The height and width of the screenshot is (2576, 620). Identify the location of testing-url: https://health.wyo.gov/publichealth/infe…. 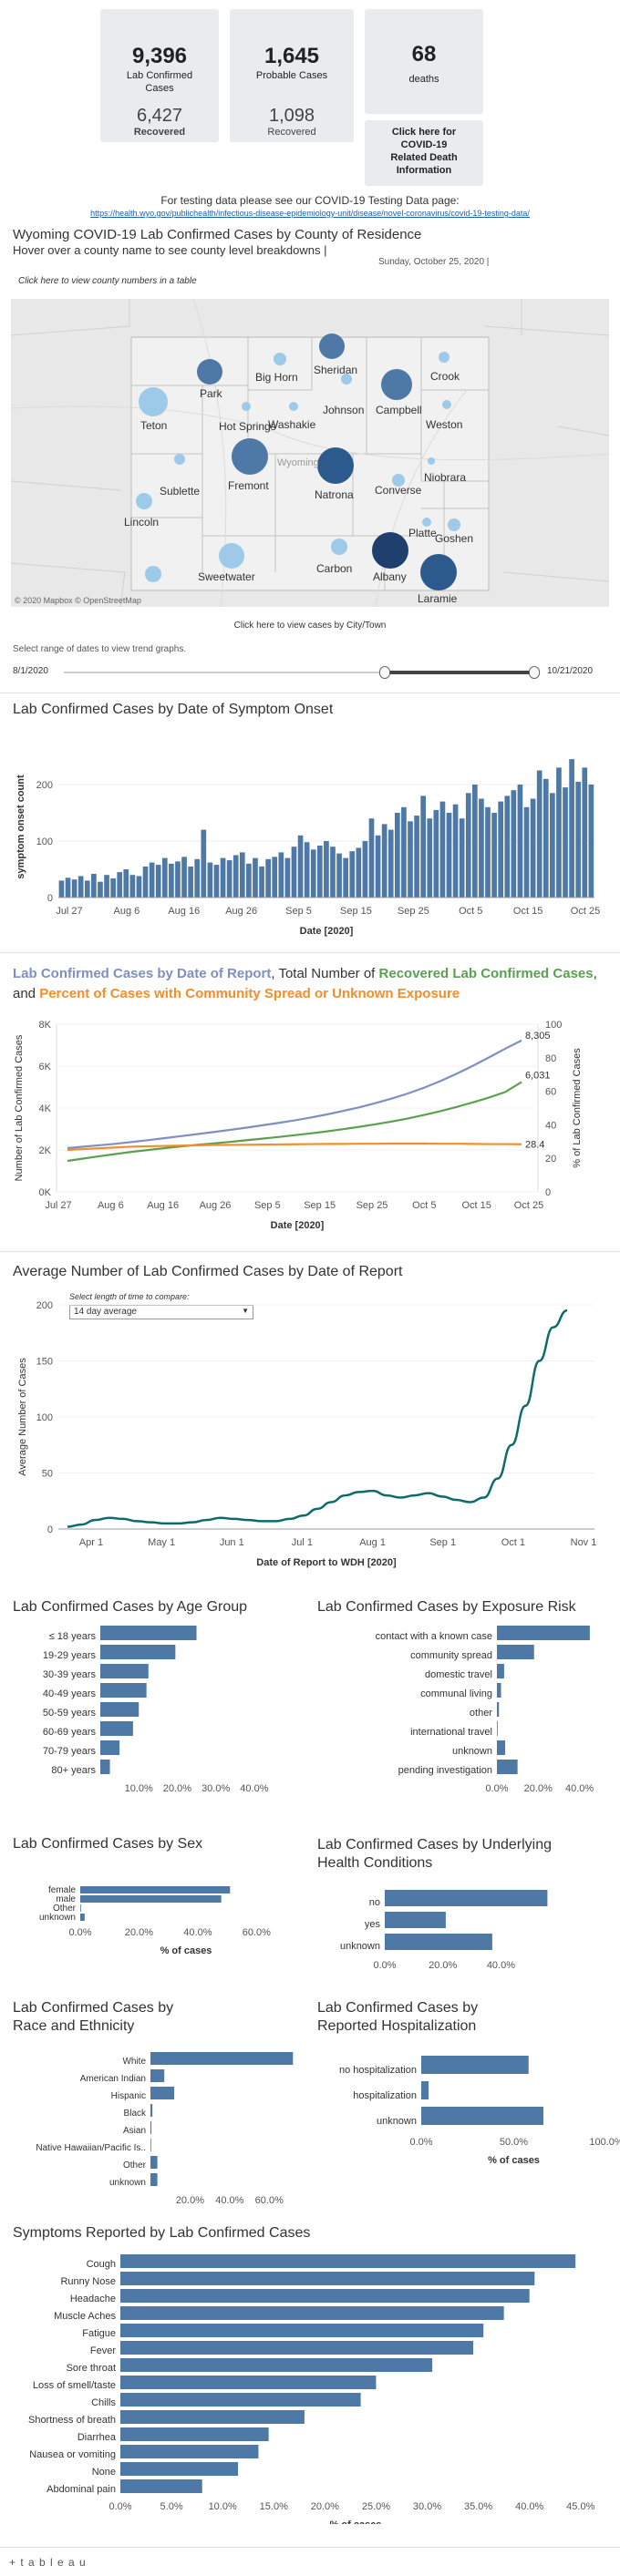
(310, 214).